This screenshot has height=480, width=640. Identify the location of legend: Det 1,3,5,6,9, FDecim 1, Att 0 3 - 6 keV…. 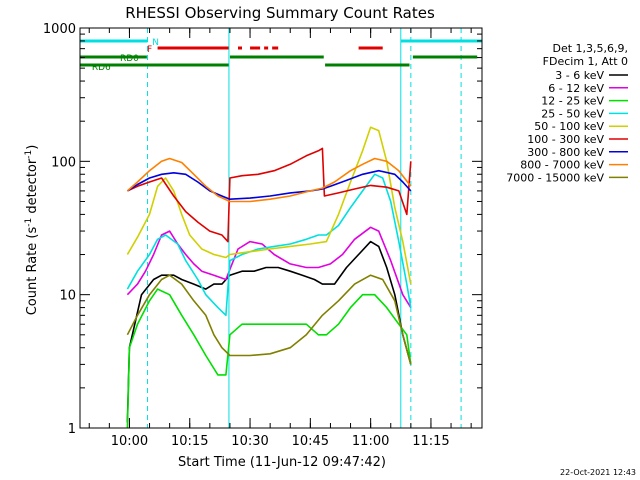
(567, 113).